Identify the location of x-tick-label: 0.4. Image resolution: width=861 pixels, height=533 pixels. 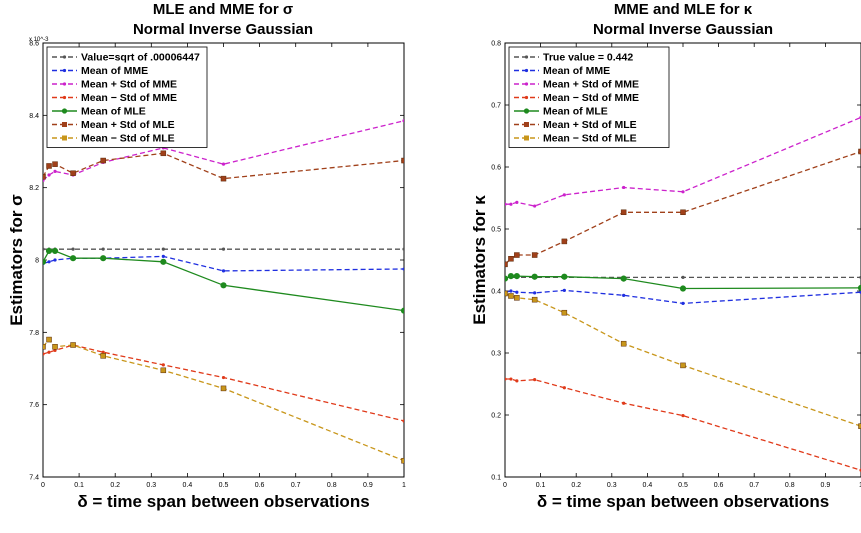
(188, 485).